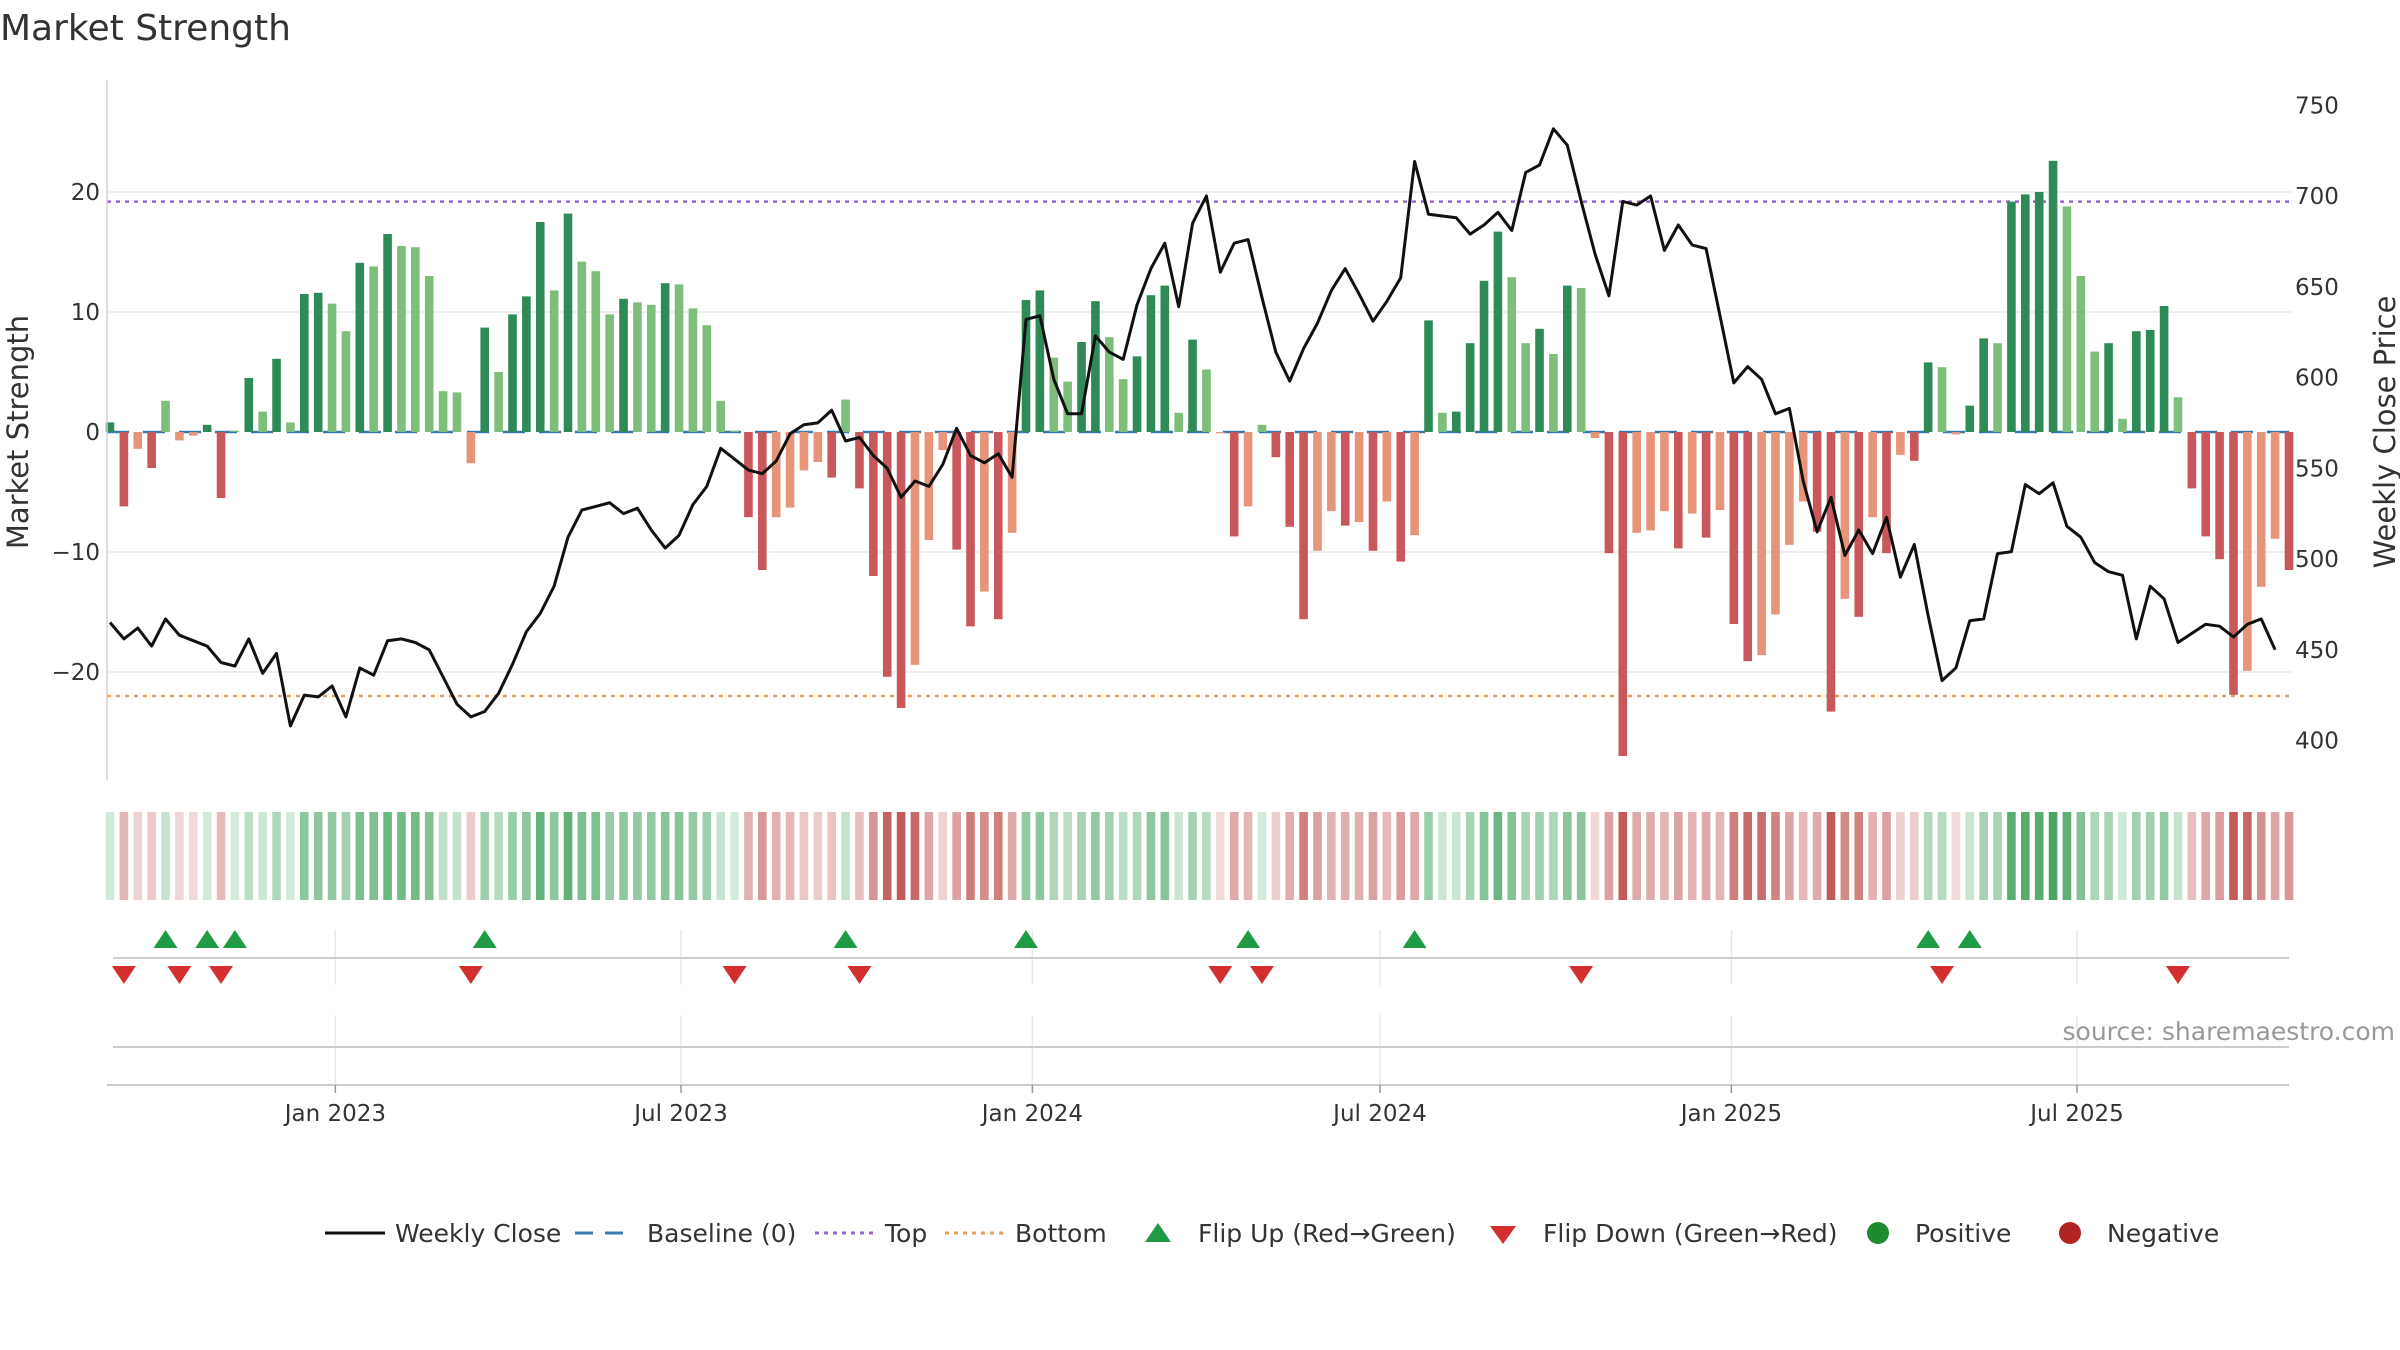 This screenshot has height=1350, width=2400. I want to click on y2-axis-title: Weekly Close Price, so click(2384, 432).